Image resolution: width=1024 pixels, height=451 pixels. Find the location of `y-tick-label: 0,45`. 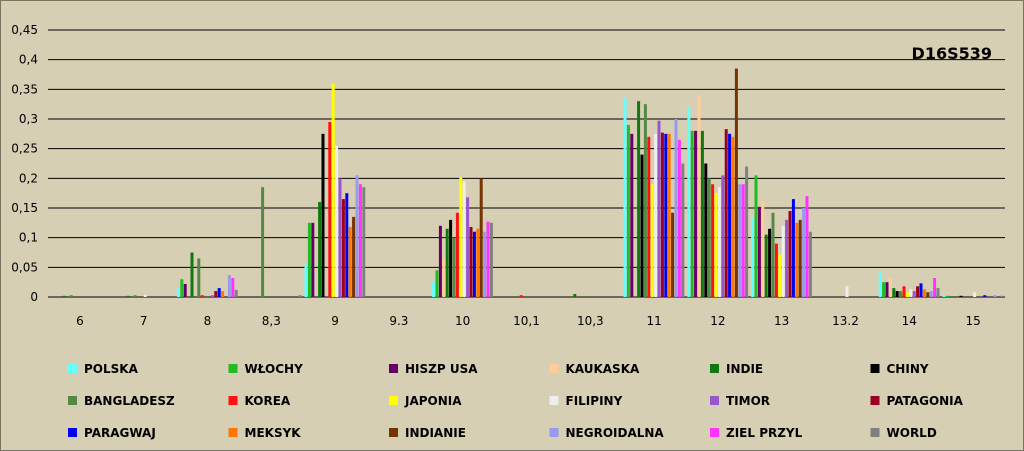

y-tick-label: 0,45 is located at coordinates (24, 30).